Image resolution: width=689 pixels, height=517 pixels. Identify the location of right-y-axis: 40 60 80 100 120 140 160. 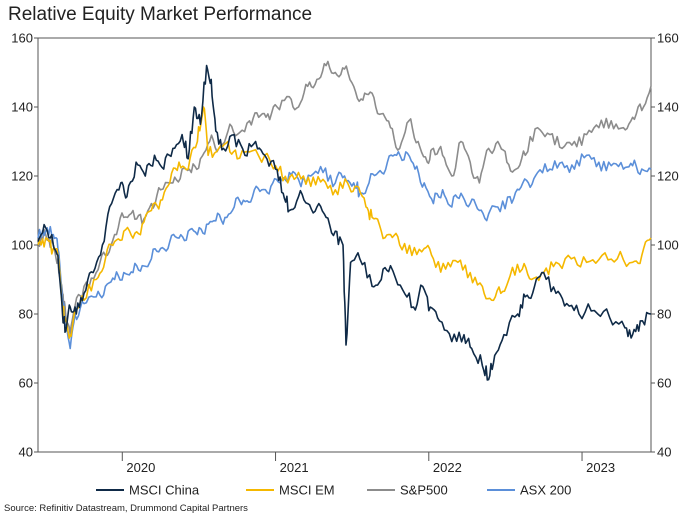
(665, 245).